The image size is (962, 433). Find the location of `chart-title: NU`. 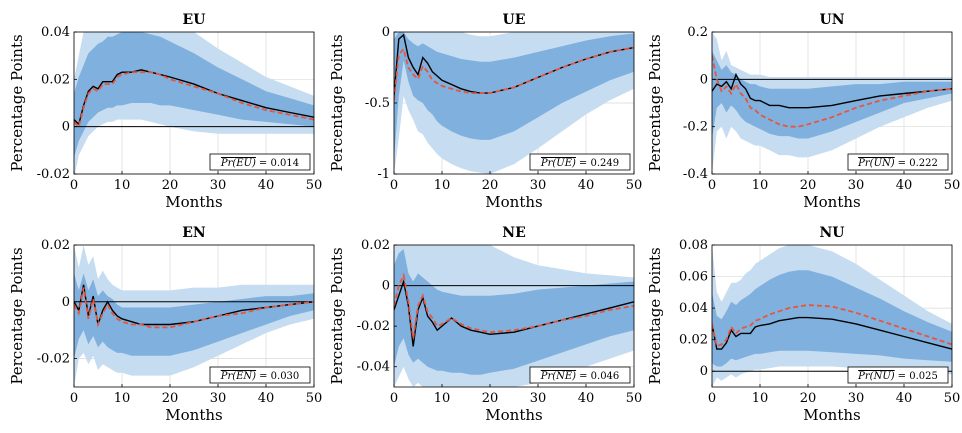

chart-title: NU is located at coordinates (831, 233).